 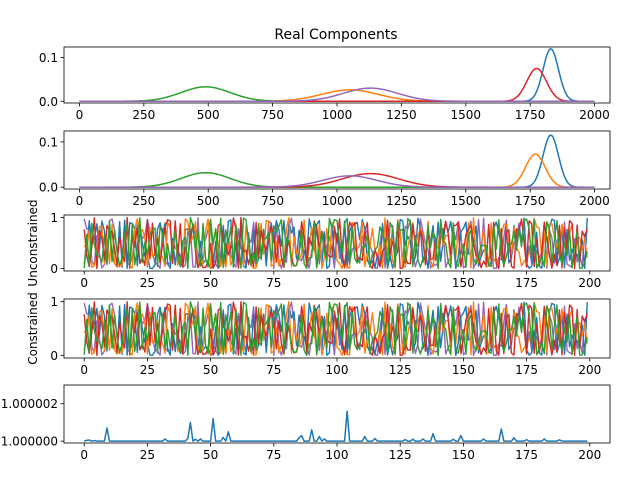 I want to click on subplot-2: 0 250 500 750 1000 1250 1500 1750 2000 0.0 0.1, so click(x=325, y=169).